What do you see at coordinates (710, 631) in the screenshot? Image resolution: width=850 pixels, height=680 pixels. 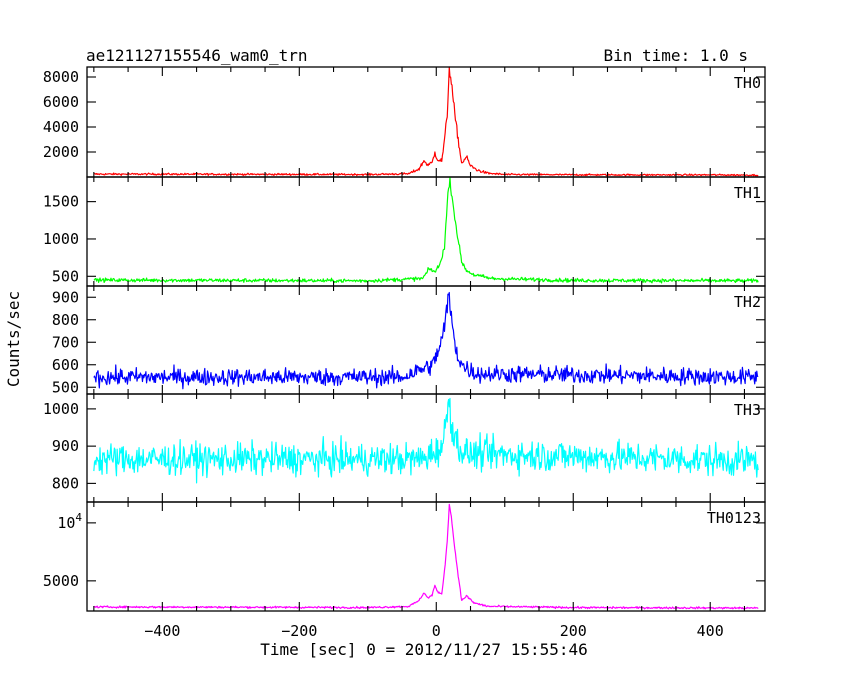 I see `x-tick-label: 400` at bounding box center [710, 631].